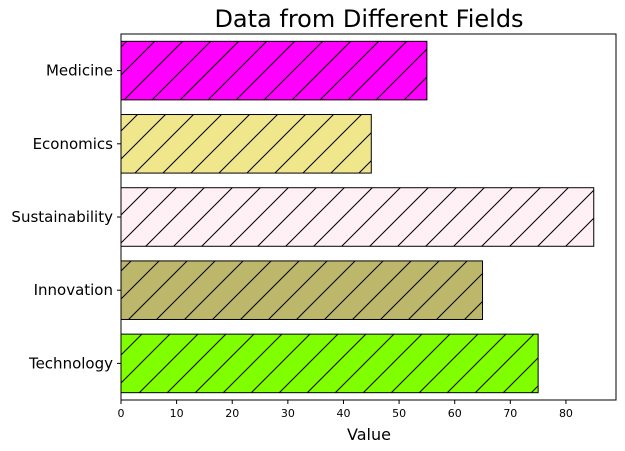 This screenshot has width=625, height=451. What do you see at coordinates (368, 19) in the screenshot?
I see `chart-title: Data from Different Fields` at bounding box center [368, 19].